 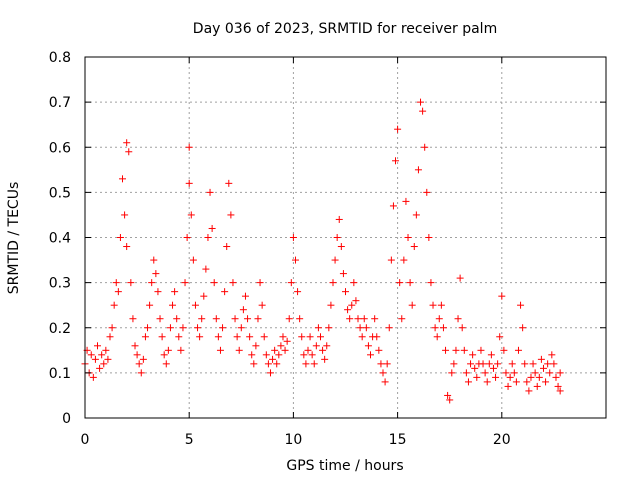 What do you see at coordinates (60, 374) in the screenshot?
I see `y-tick-label: 0.1` at bounding box center [60, 374].